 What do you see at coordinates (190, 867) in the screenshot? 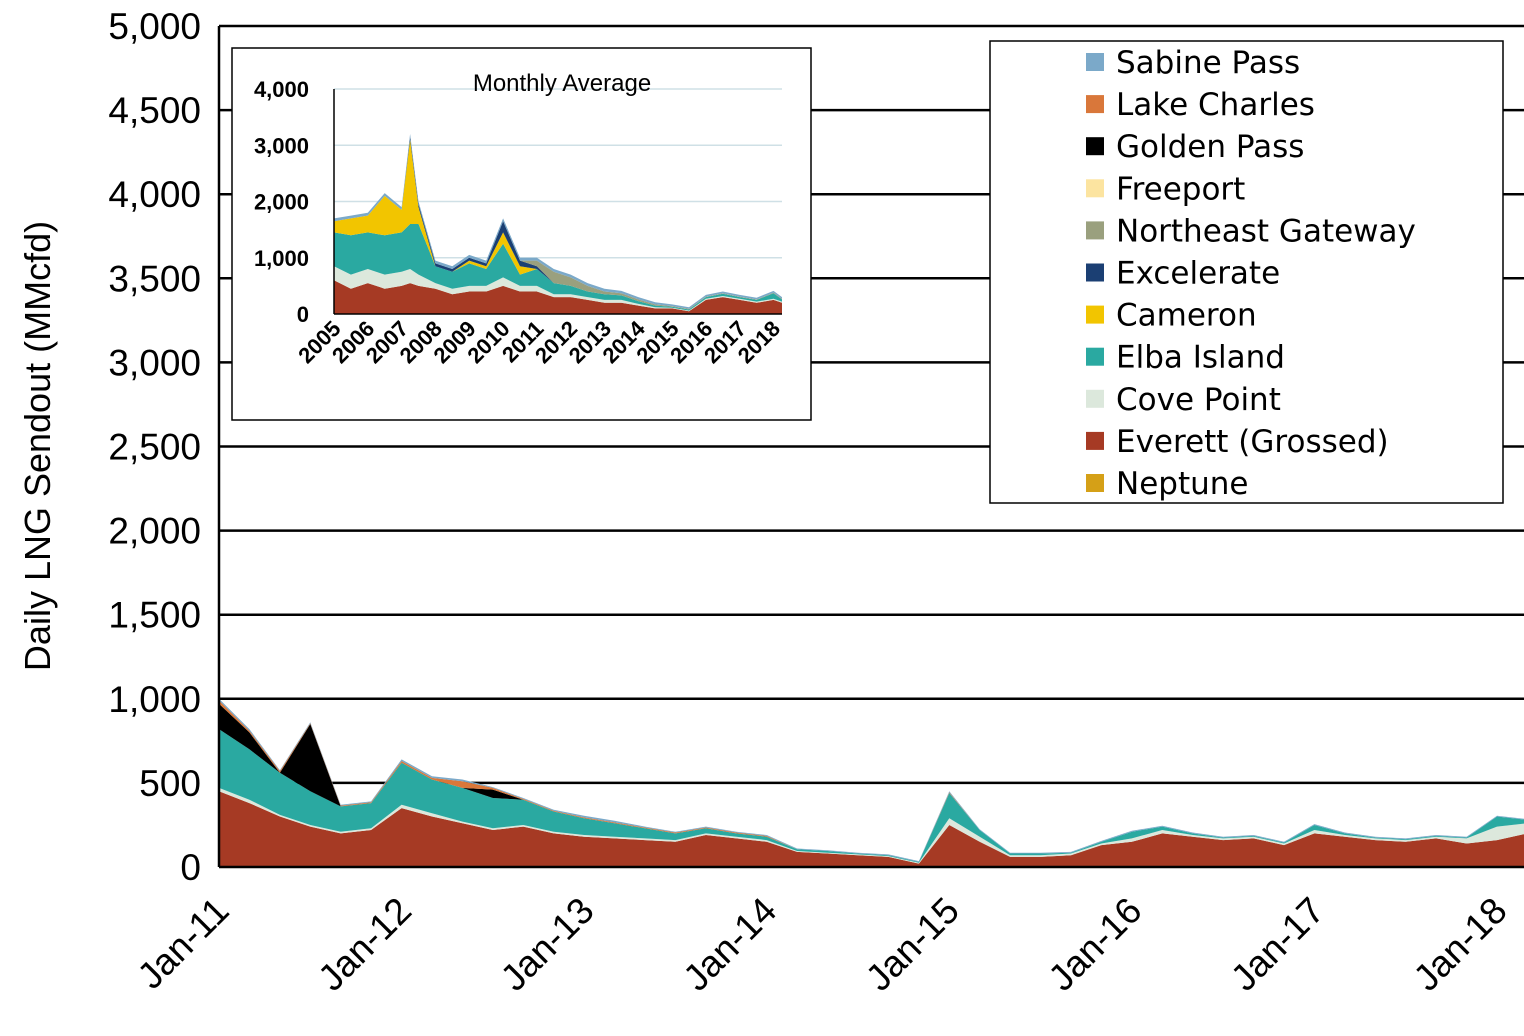
I see `main-y-tick-label: 0` at bounding box center [190, 867].